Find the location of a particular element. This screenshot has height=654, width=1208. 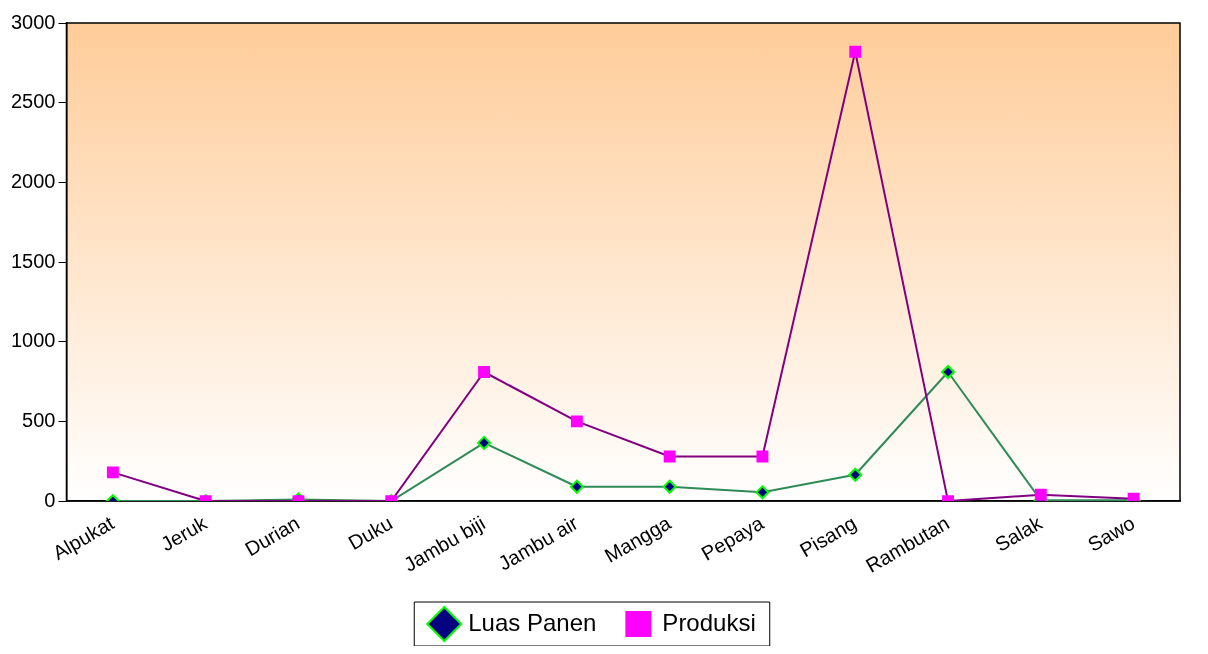

y-tick-label: 2500 is located at coordinates (33, 101).